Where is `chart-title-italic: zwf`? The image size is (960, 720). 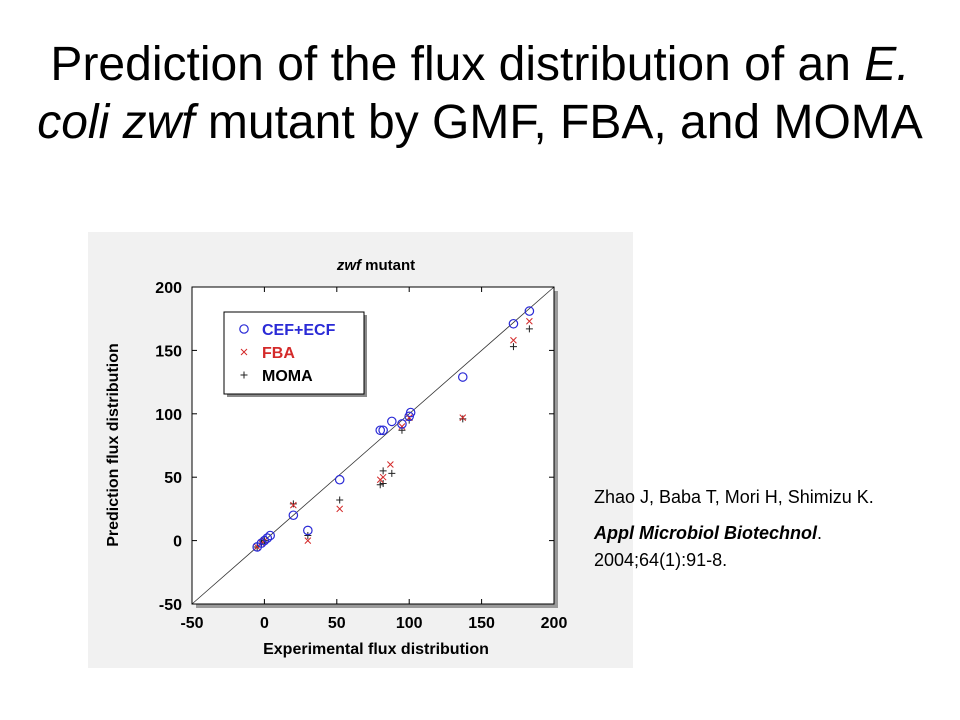
chart-title-italic: zwf is located at coordinates (349, 265).